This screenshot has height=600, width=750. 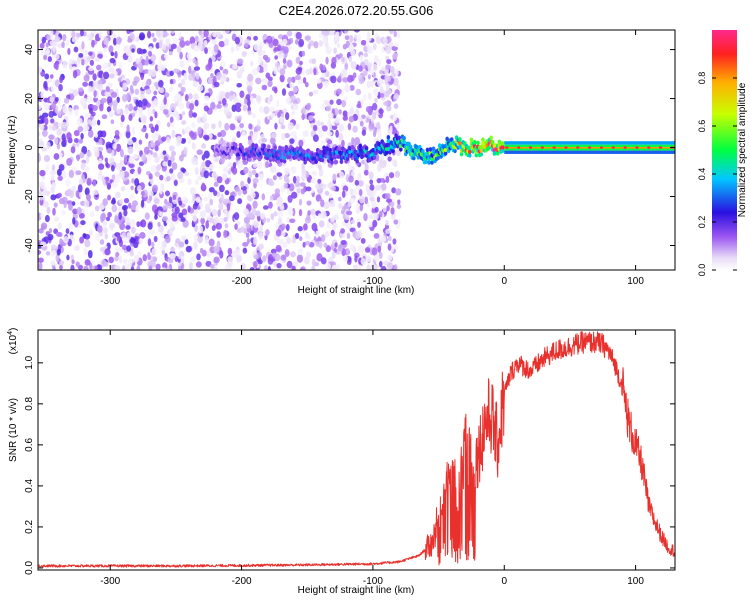 What do you see at coordinates (635, 281) in the screenshot?
I see `x-tick-label: 100` at bounding box center [635, 281].